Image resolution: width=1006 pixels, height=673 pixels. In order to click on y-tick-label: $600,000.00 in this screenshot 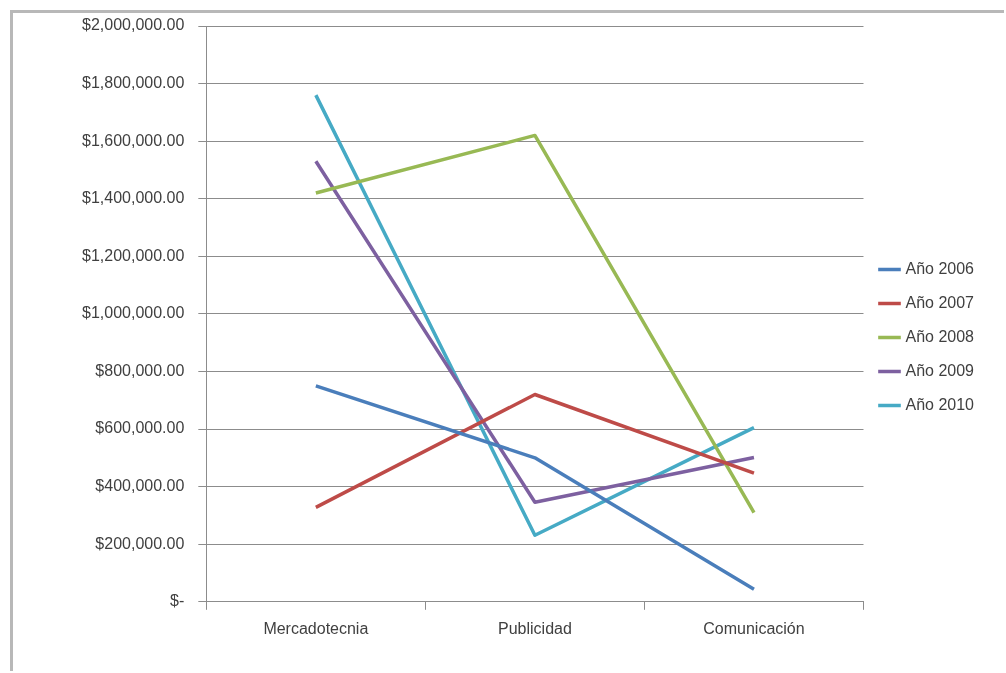, I will do `click(140, 428)`.